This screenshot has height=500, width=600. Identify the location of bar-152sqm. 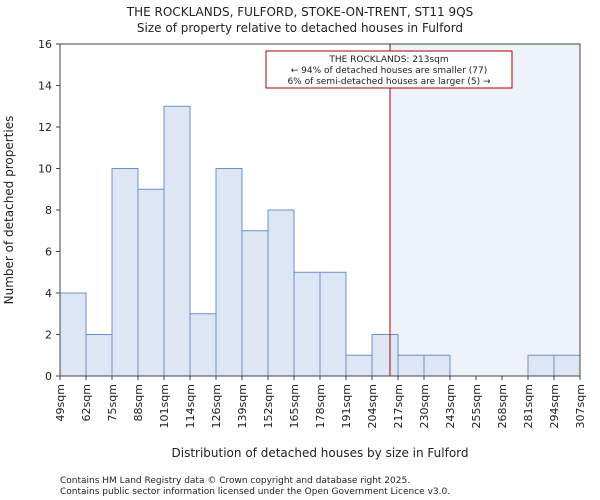
(281, 293).